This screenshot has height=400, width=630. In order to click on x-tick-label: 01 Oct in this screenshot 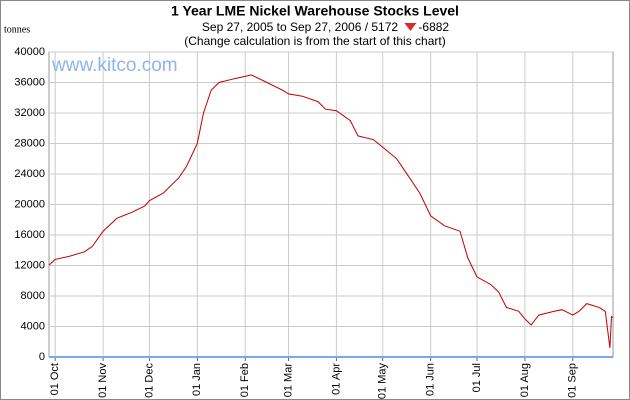, I will do `click(55, 379)`.